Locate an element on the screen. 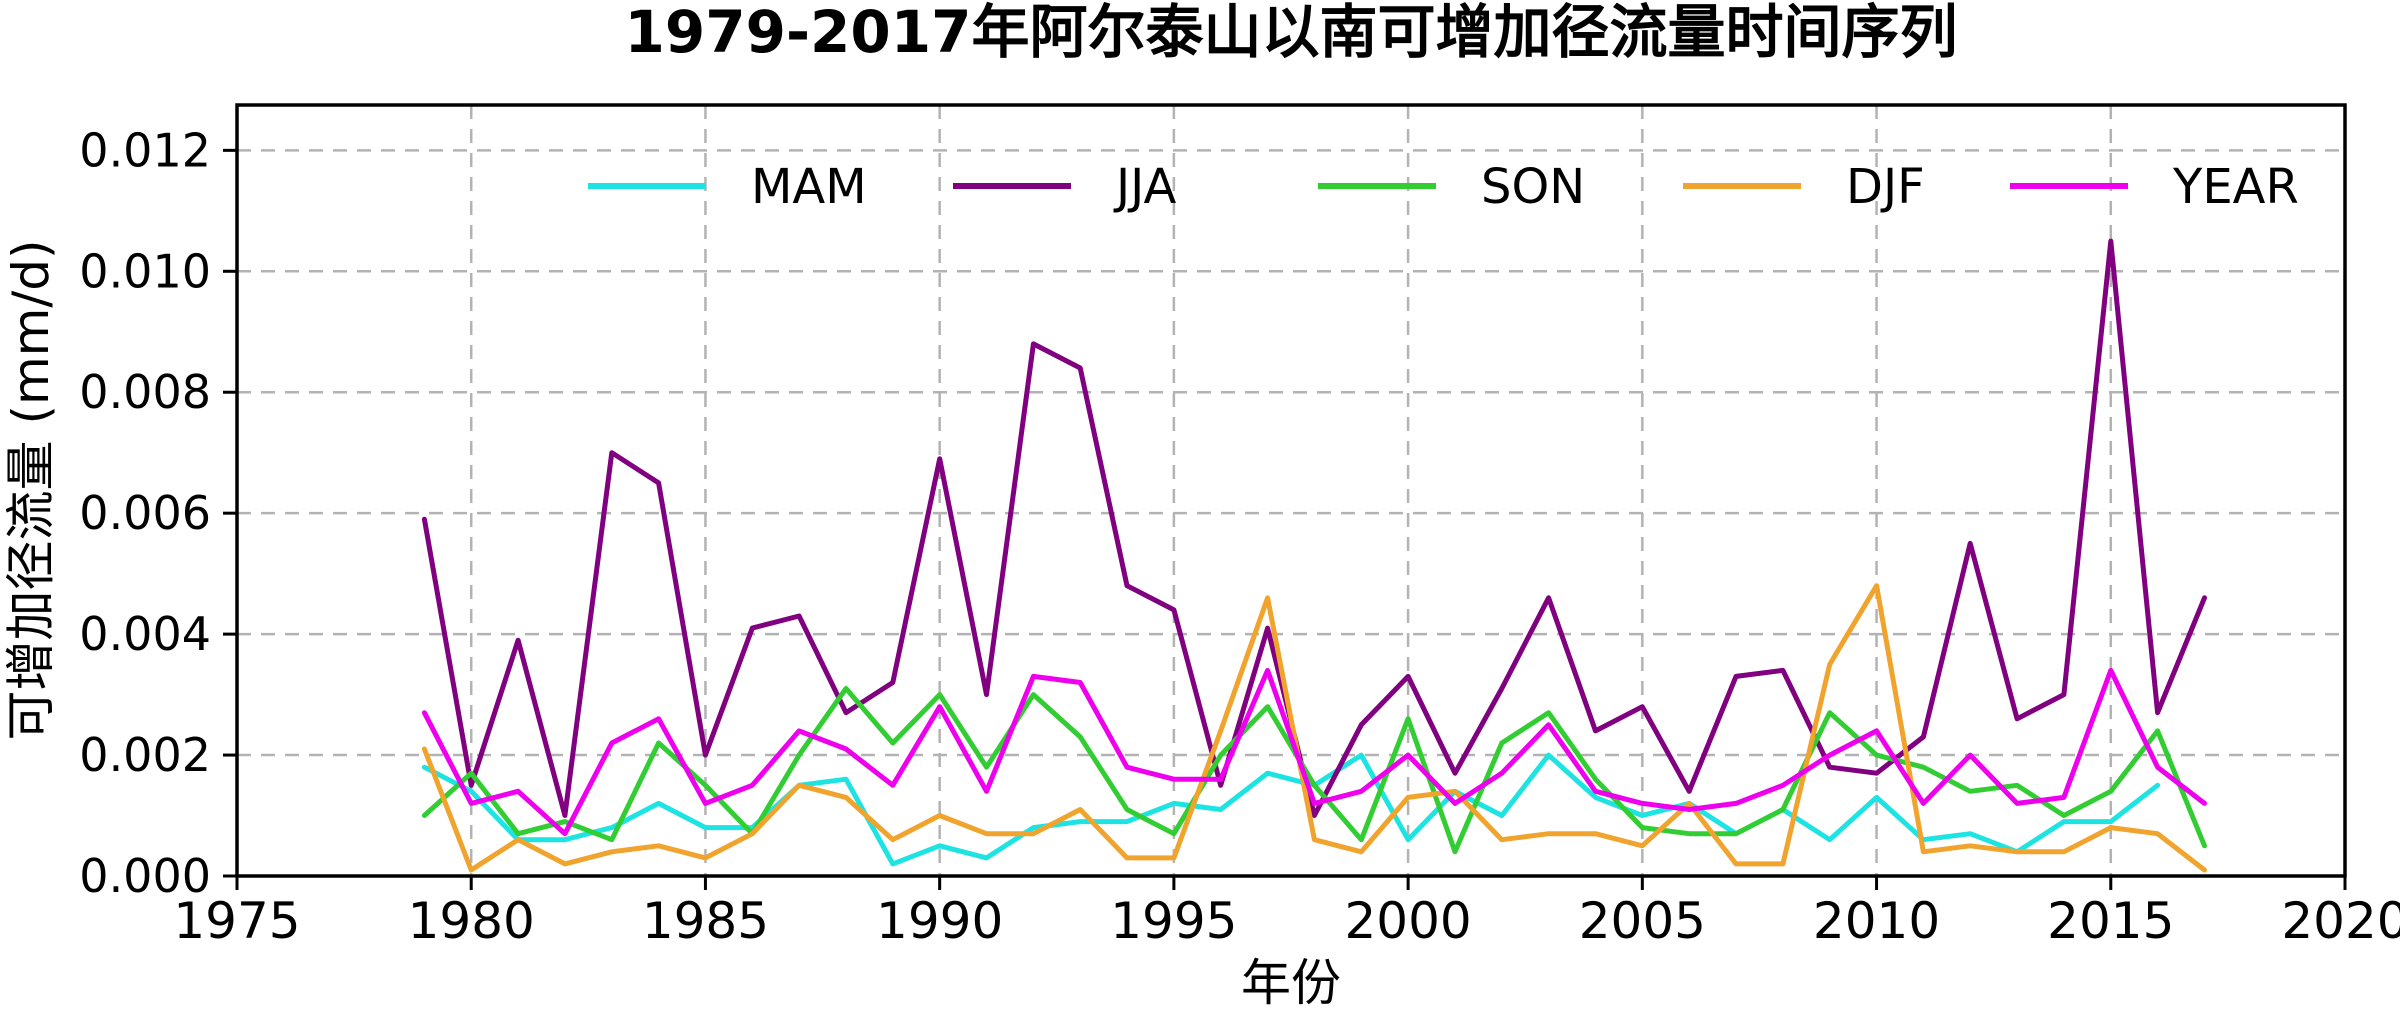  y-axis-label: 可增加径流量 (mm/d) is located at coordinates (31, 490).